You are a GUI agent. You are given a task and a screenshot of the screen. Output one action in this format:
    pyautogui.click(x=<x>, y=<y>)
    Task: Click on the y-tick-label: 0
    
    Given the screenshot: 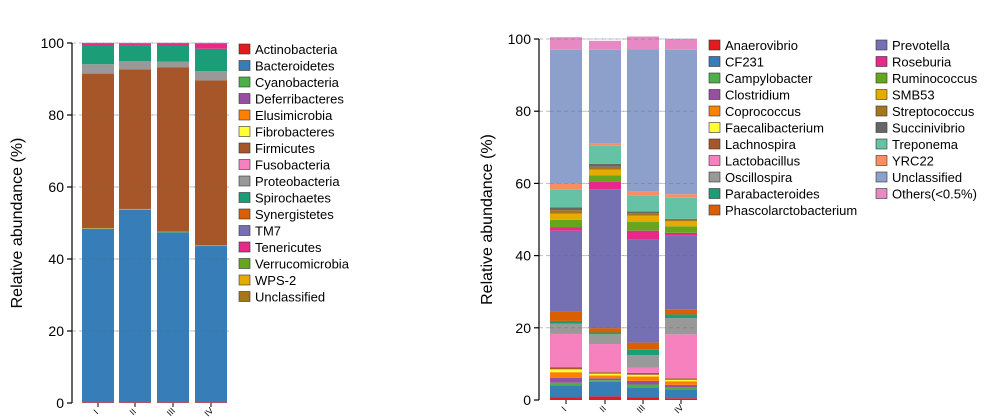 What is the action you would take?
    pyautogui.click(x=527, y=400)
    